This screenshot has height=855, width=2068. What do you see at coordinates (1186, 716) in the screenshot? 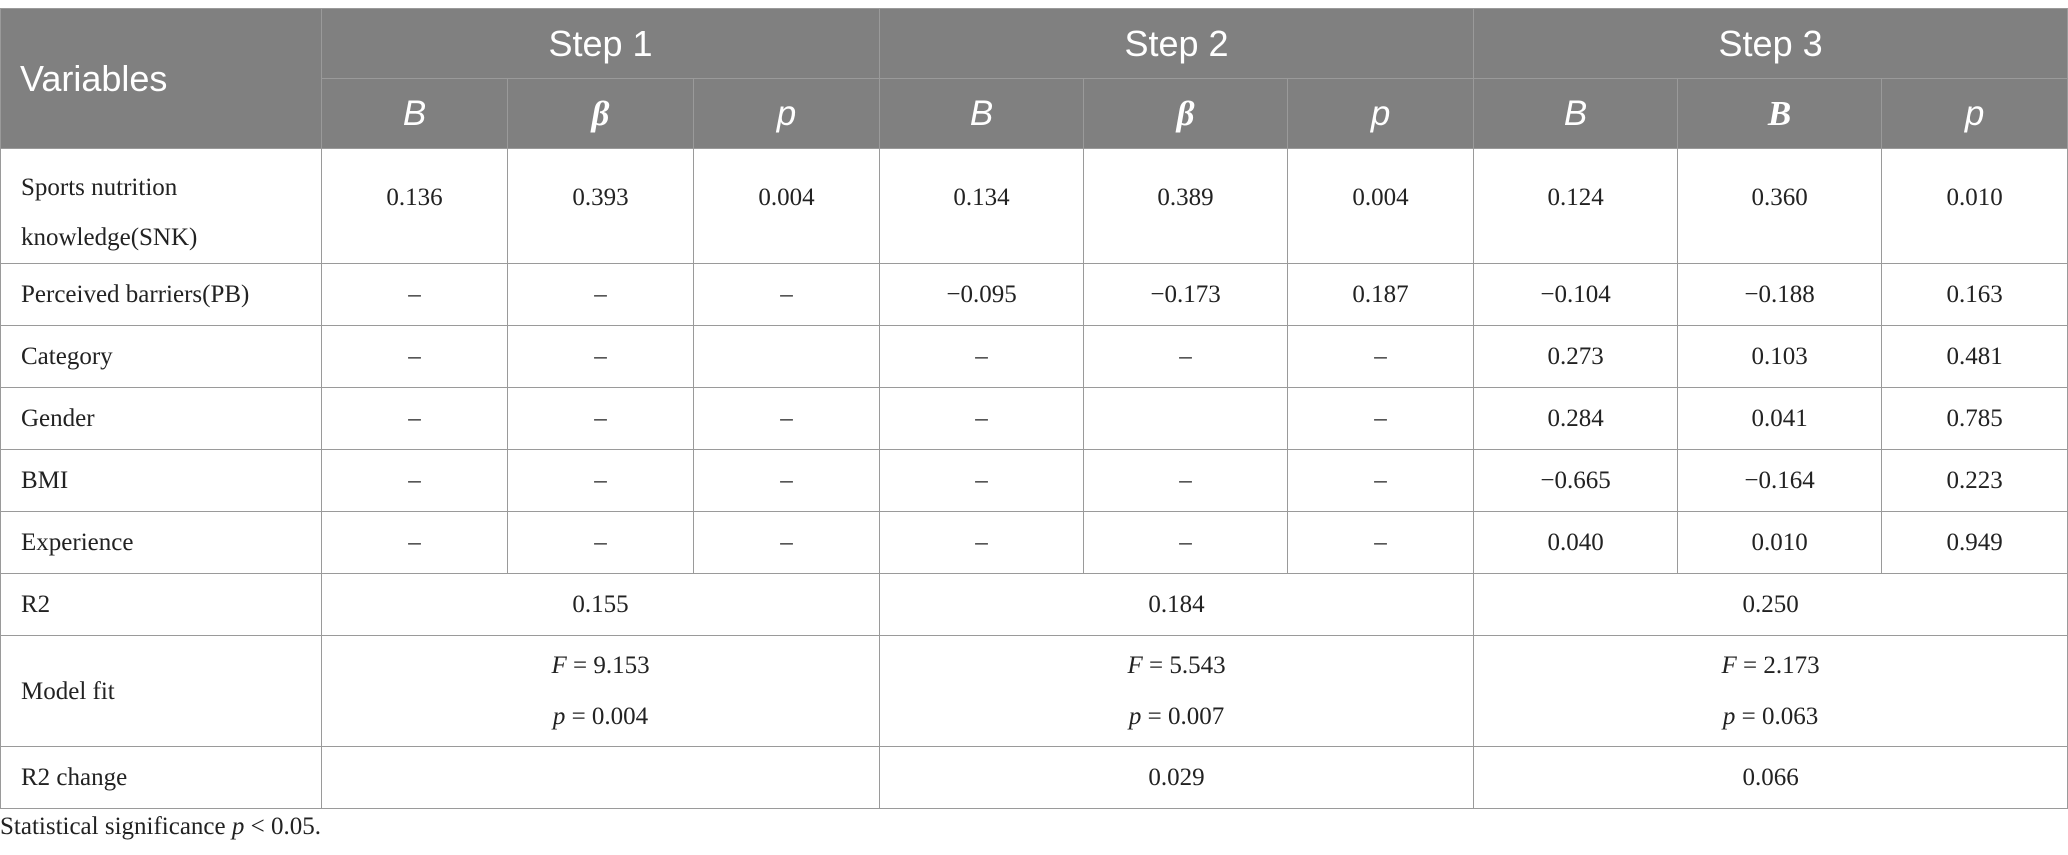
I see `p-value: = 0.007` at bounding box center [1186, 716].